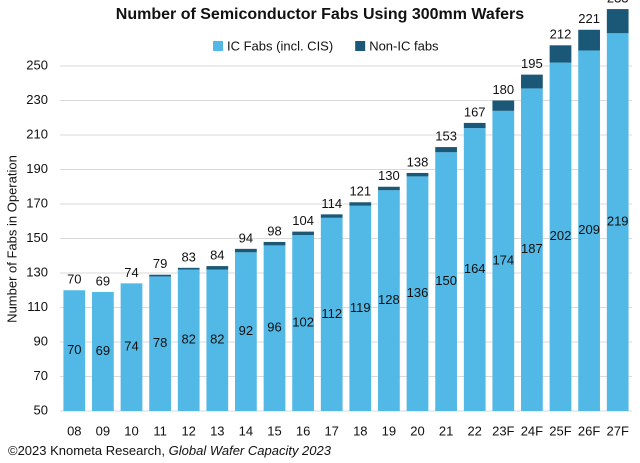 Image resolution: width=640 pixels, height=463 pixels. I want to click on value-label: 202, so click(561, 235).